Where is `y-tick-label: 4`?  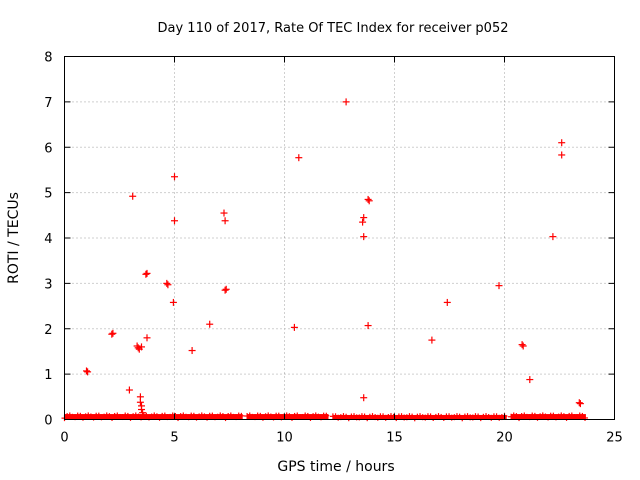 y-tick-label: 4 is located at coordinates (48, 239).